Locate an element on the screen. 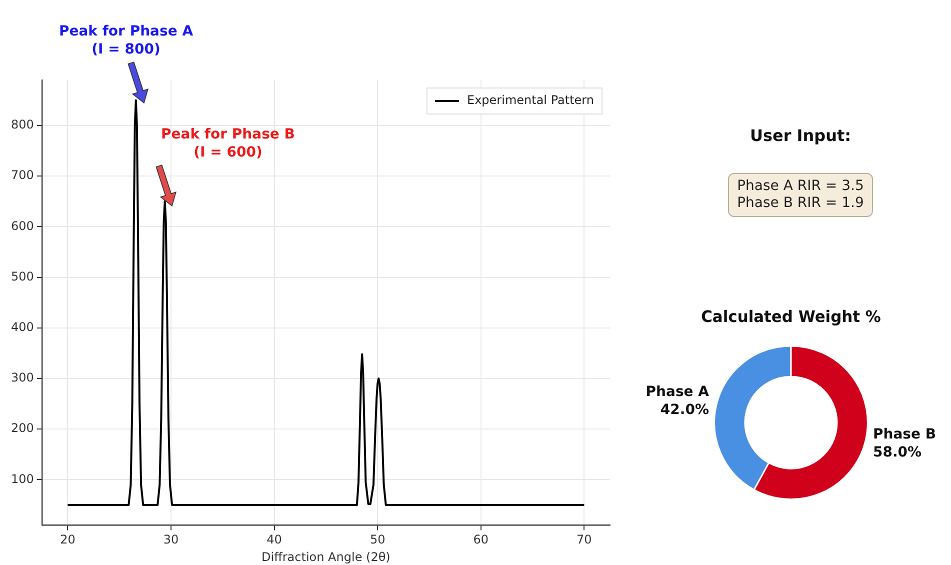 The width and height of the screenshot is (951, 565). x-tick-label: 20 is located at coordinates (68, 539).